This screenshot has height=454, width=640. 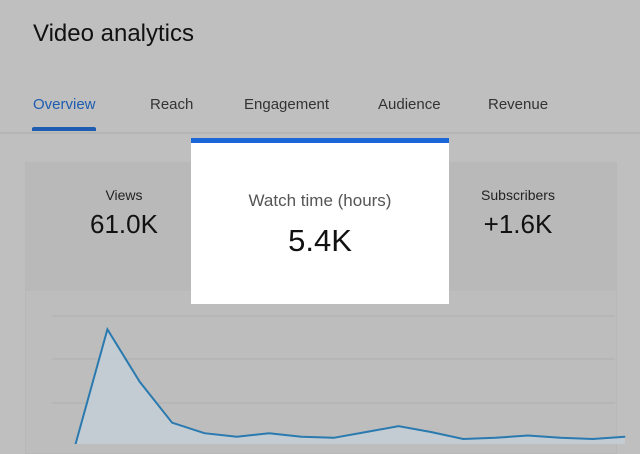 I want to click on watch-time-metric-highlight: Watch time (hours) 5.4K, so click(x=320, y=221).